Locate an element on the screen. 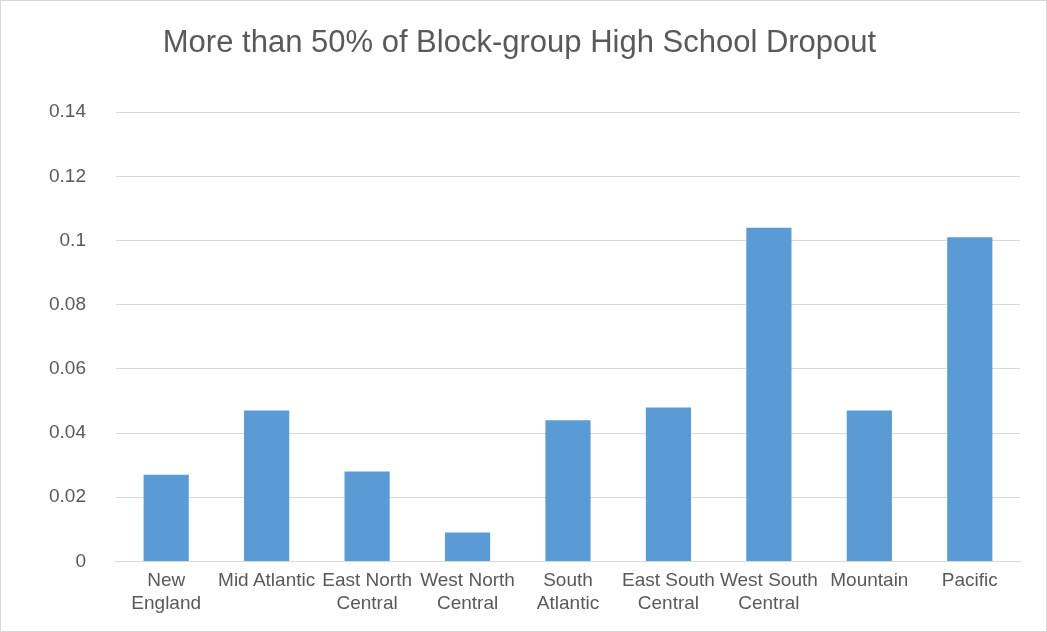 This screenshot has width=1047, height=632. y-tick-label: 0.08 is located at coordinates (67, 303).